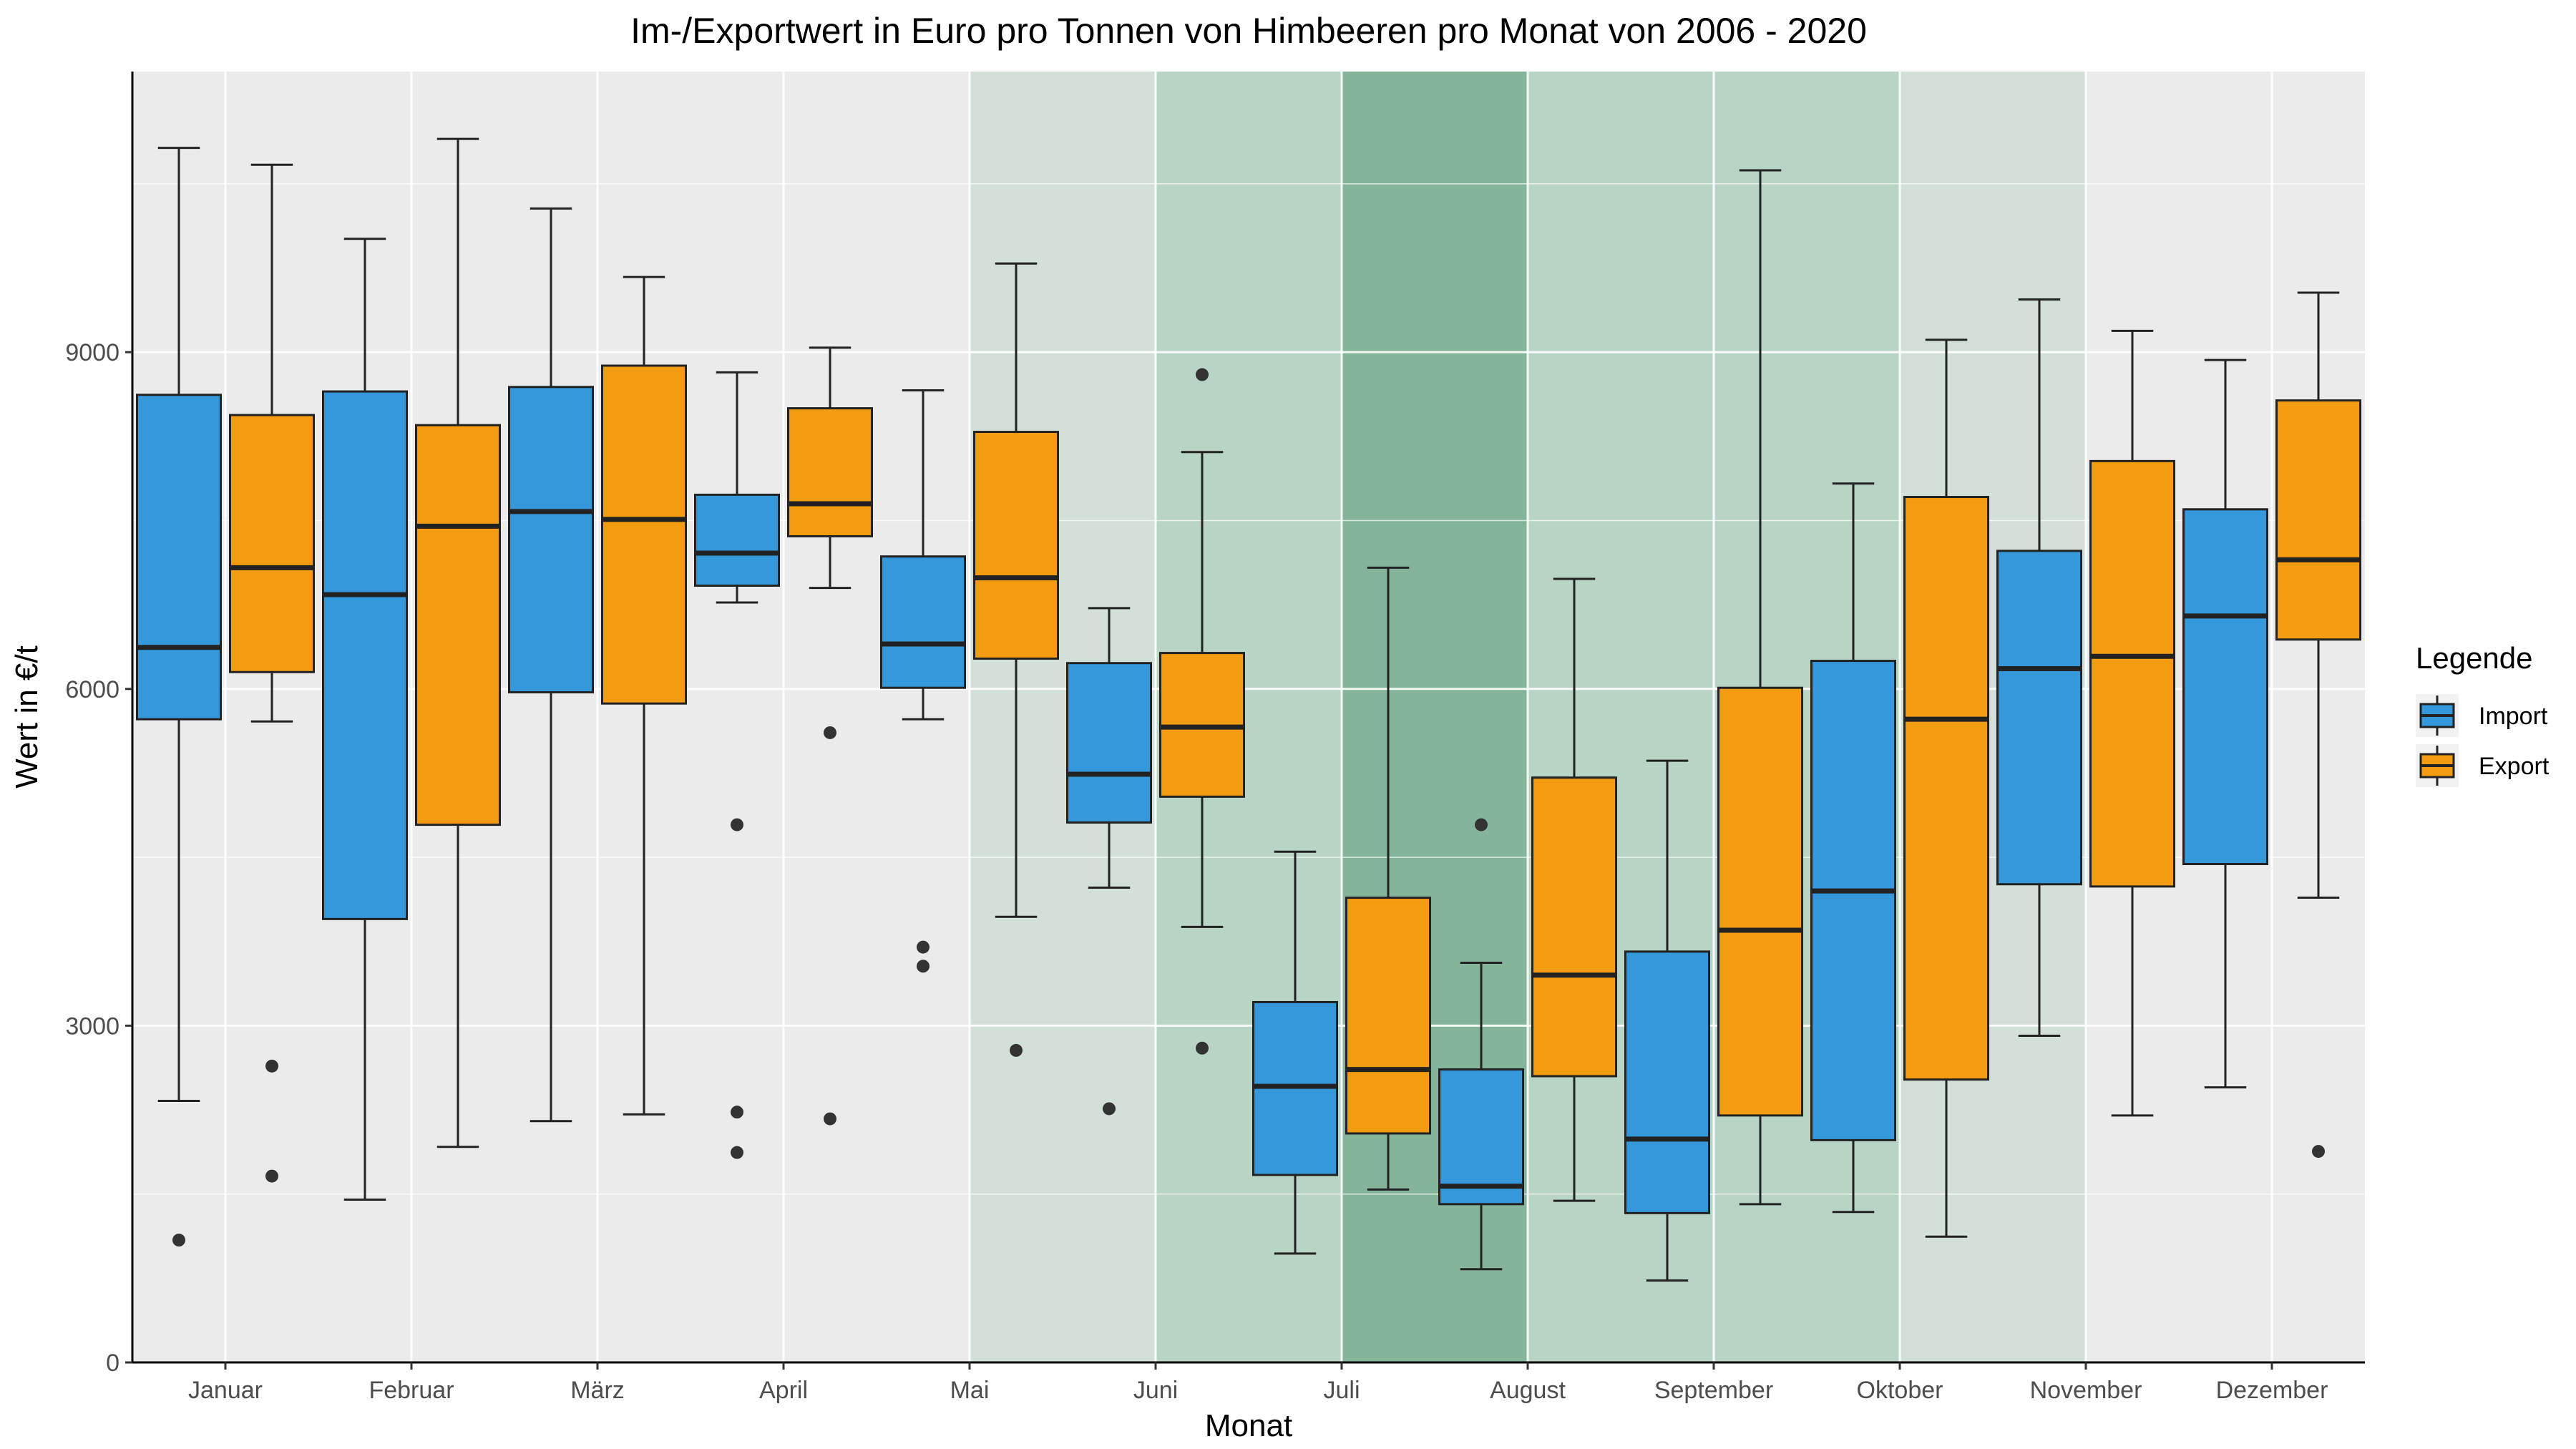  What do you see at coordinates (1713, 1390) in the screenshot?
I see `x-tick-label-september: September` at bounding box center [1713, 1390].